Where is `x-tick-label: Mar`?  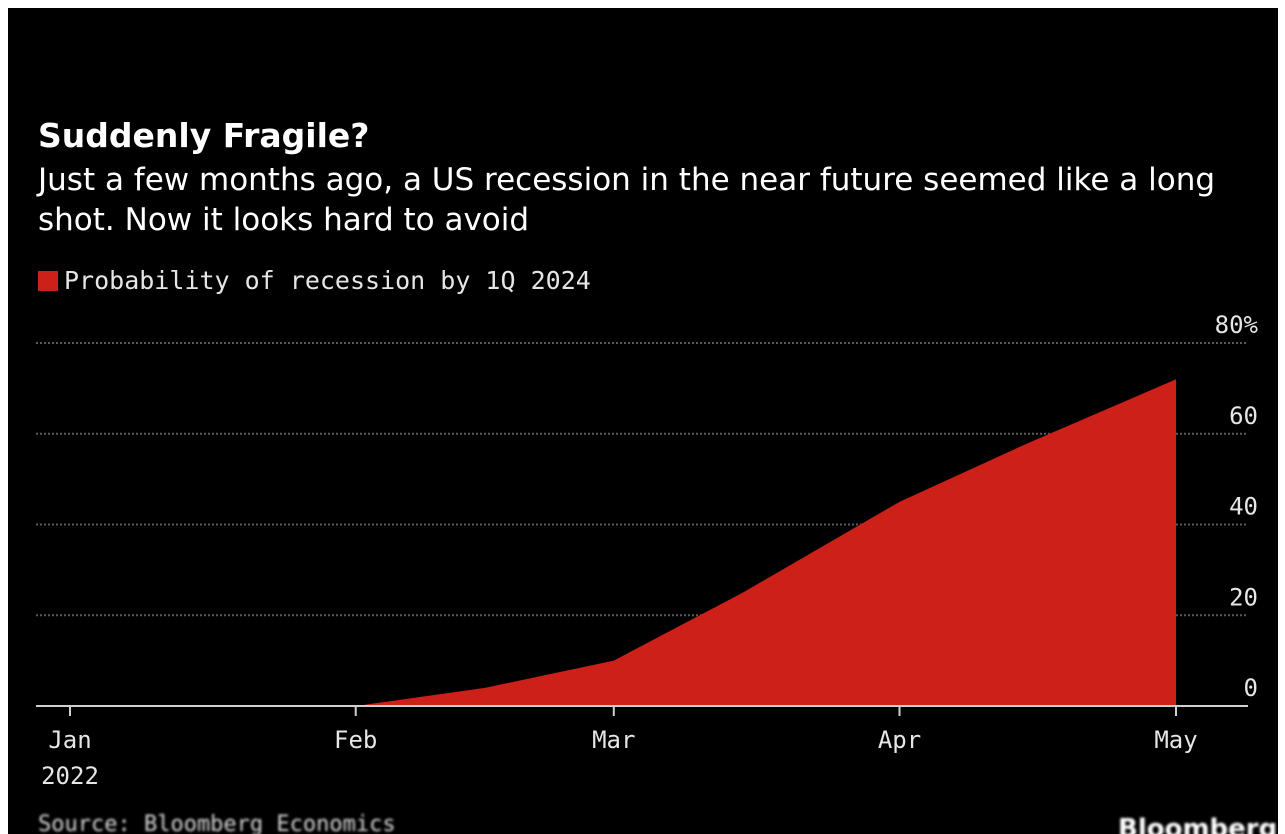 x-tick-label: Mar is located at coordinates (613, 740).